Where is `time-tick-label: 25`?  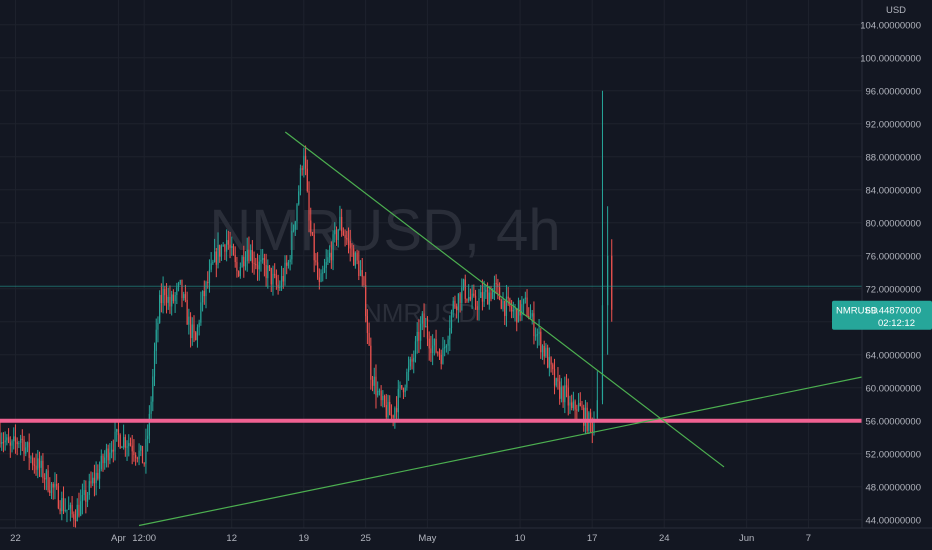
time-tick-label: 25 is located at coordinates (365, 538).